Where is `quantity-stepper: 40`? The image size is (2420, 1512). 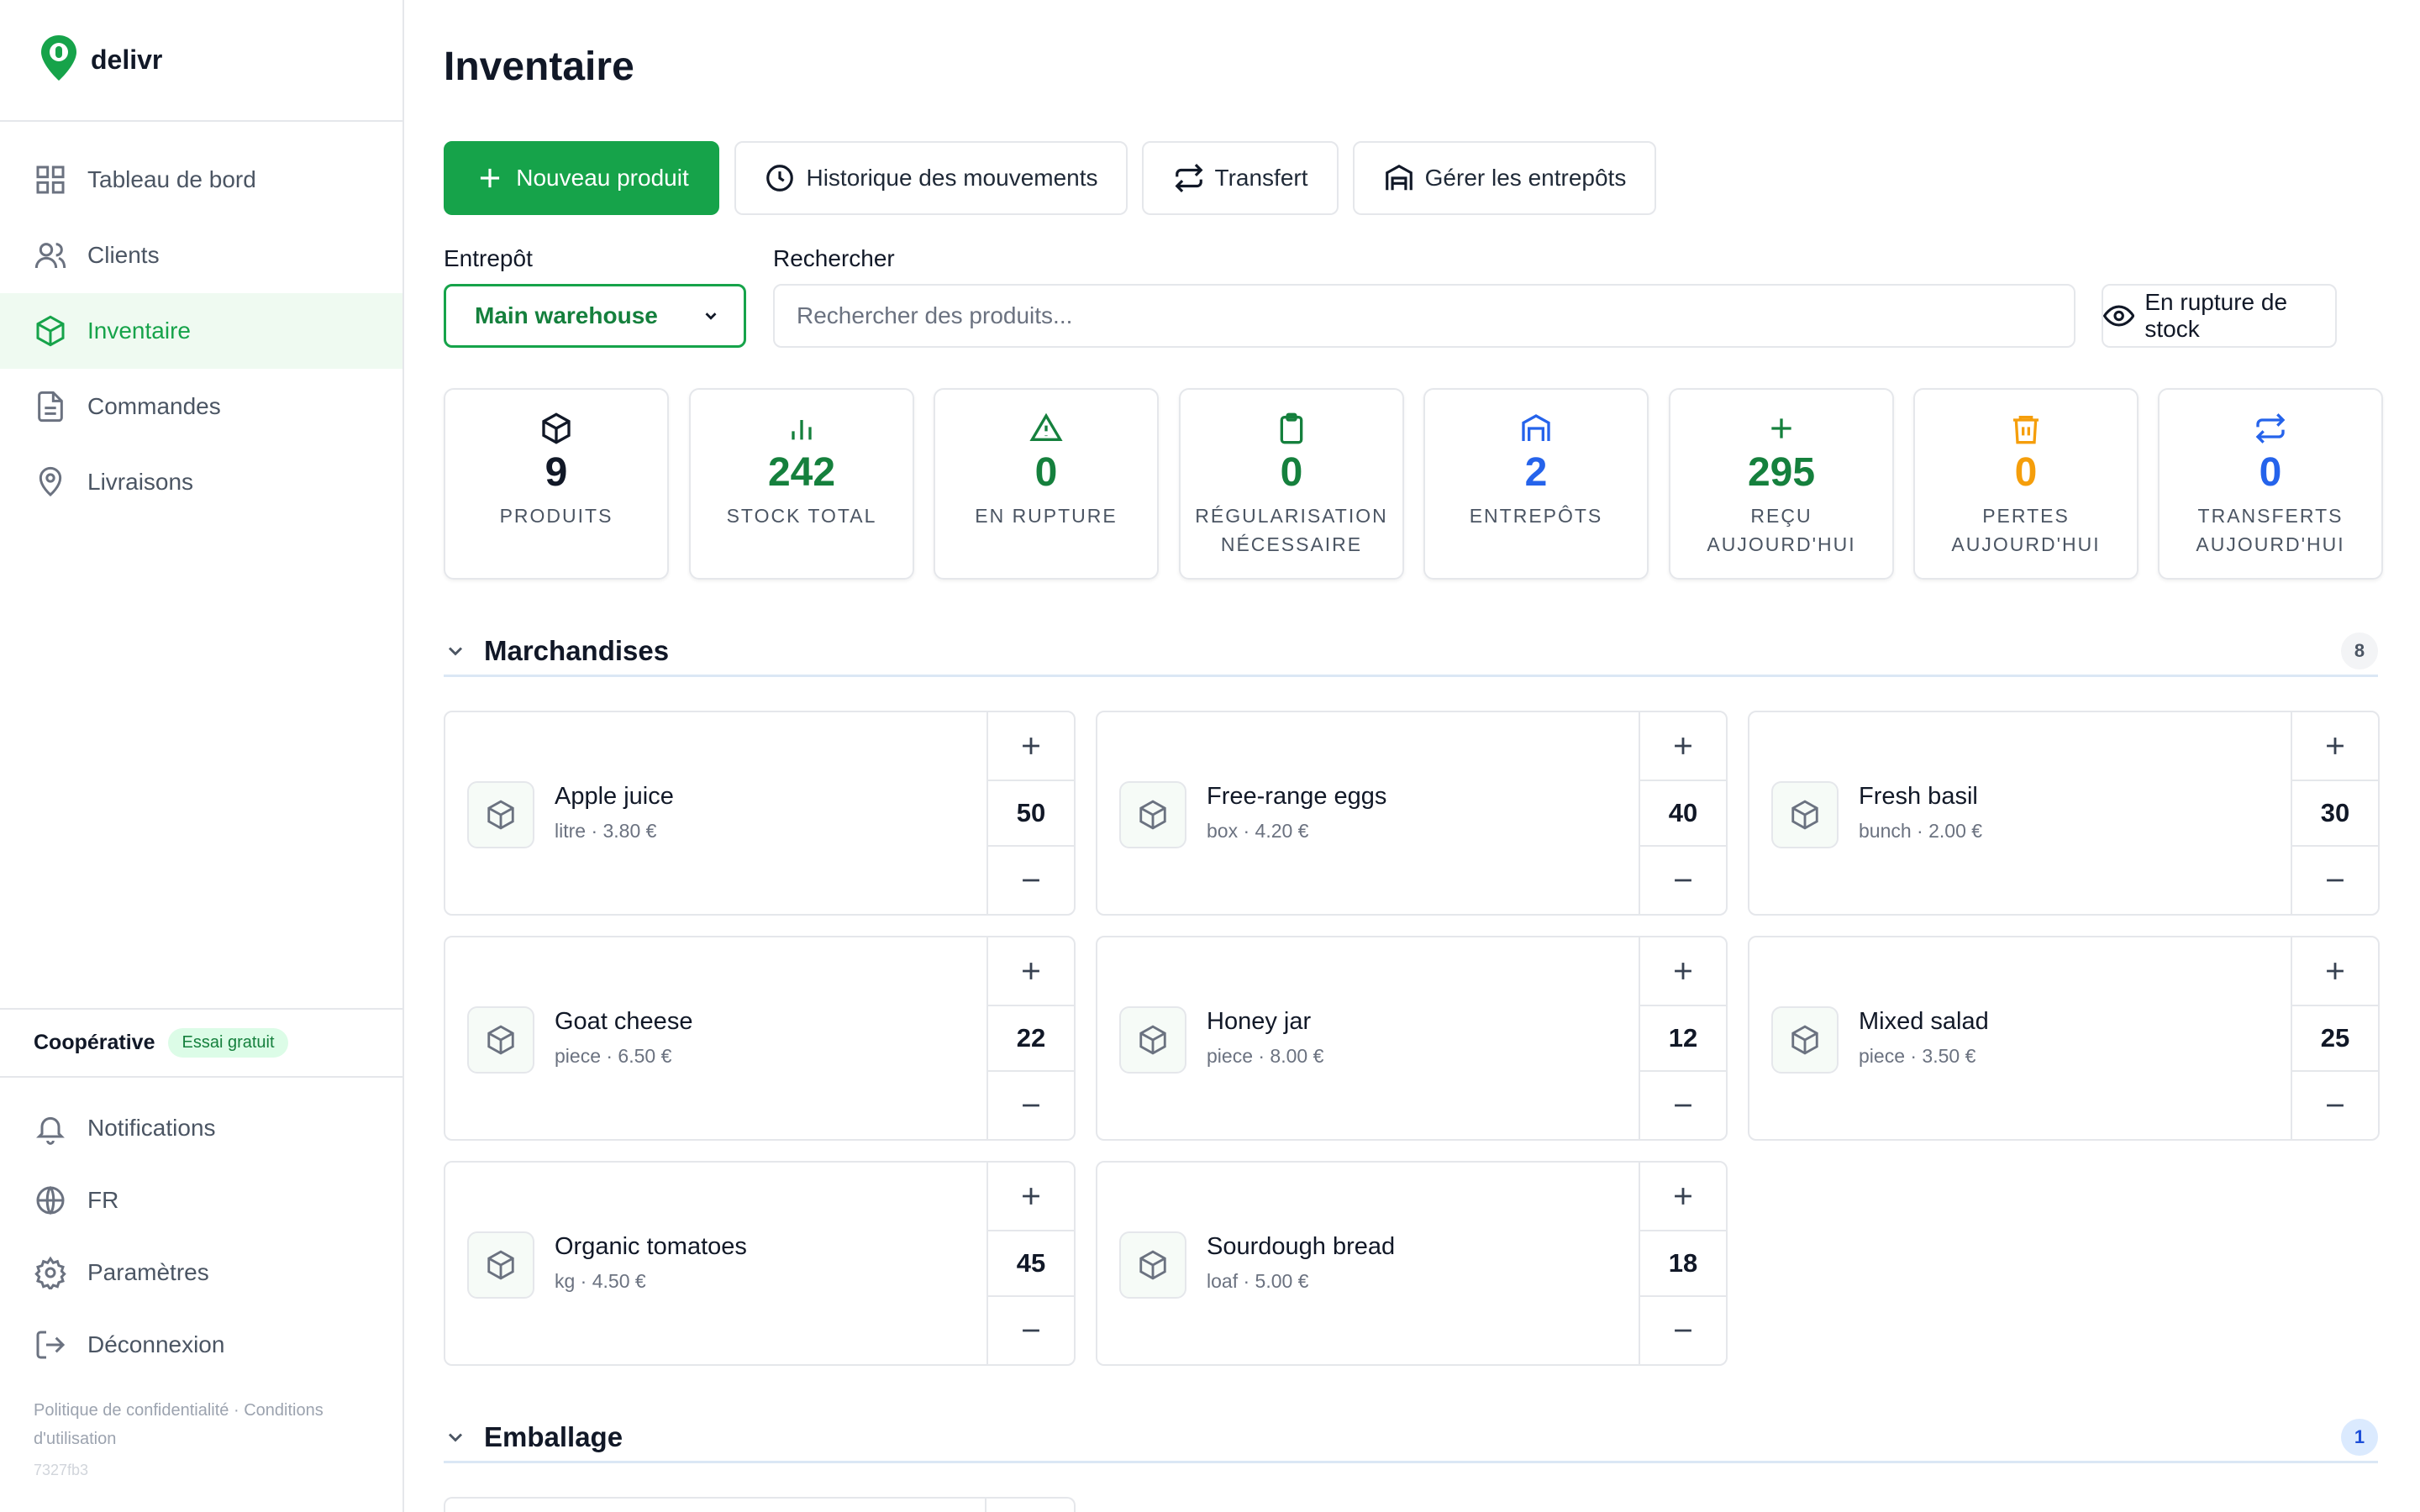
quantity-stepper: 40 is located at coordinates (1682, 813).